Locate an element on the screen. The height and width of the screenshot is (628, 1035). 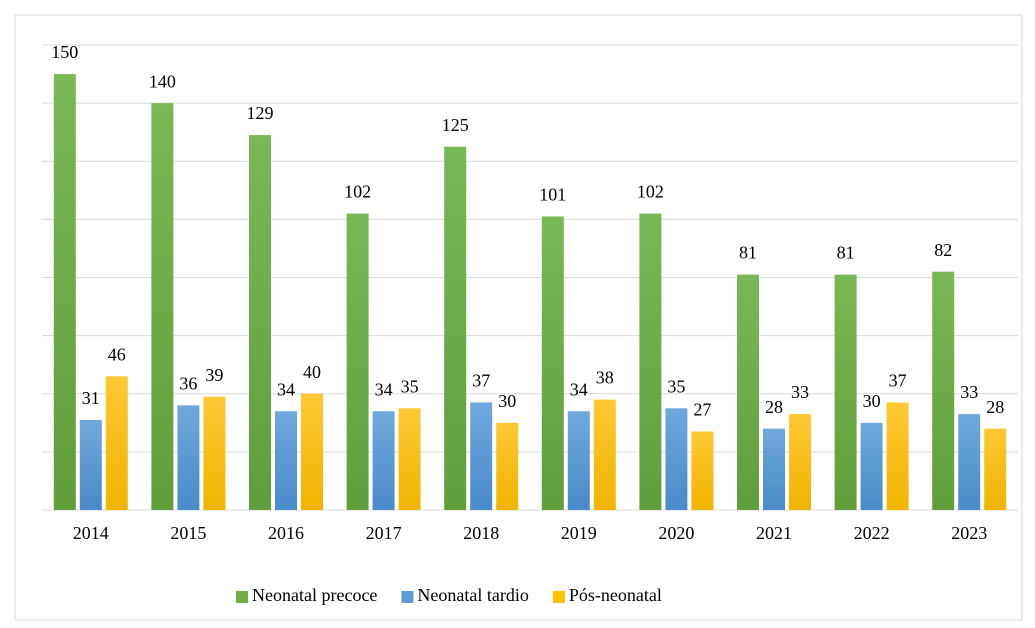
x-tick-label: 2015 is located at coordinates (188, 533).